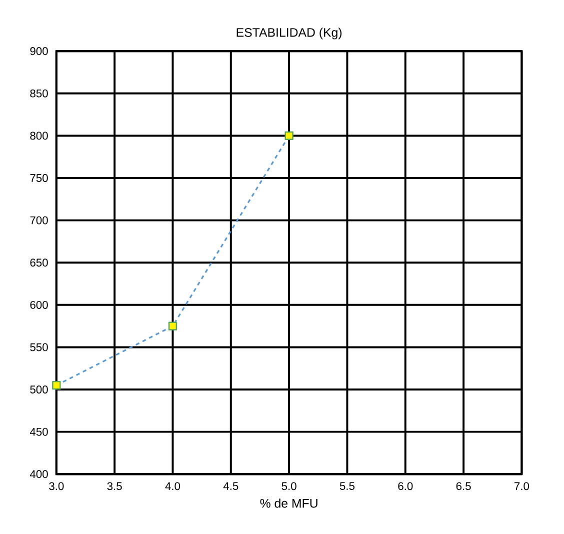 The height and width of the screenshot is (534, 564). Describe the element at coordinates (39, 390) in the screenshot. I see `y-tick-label: 500` at that location.